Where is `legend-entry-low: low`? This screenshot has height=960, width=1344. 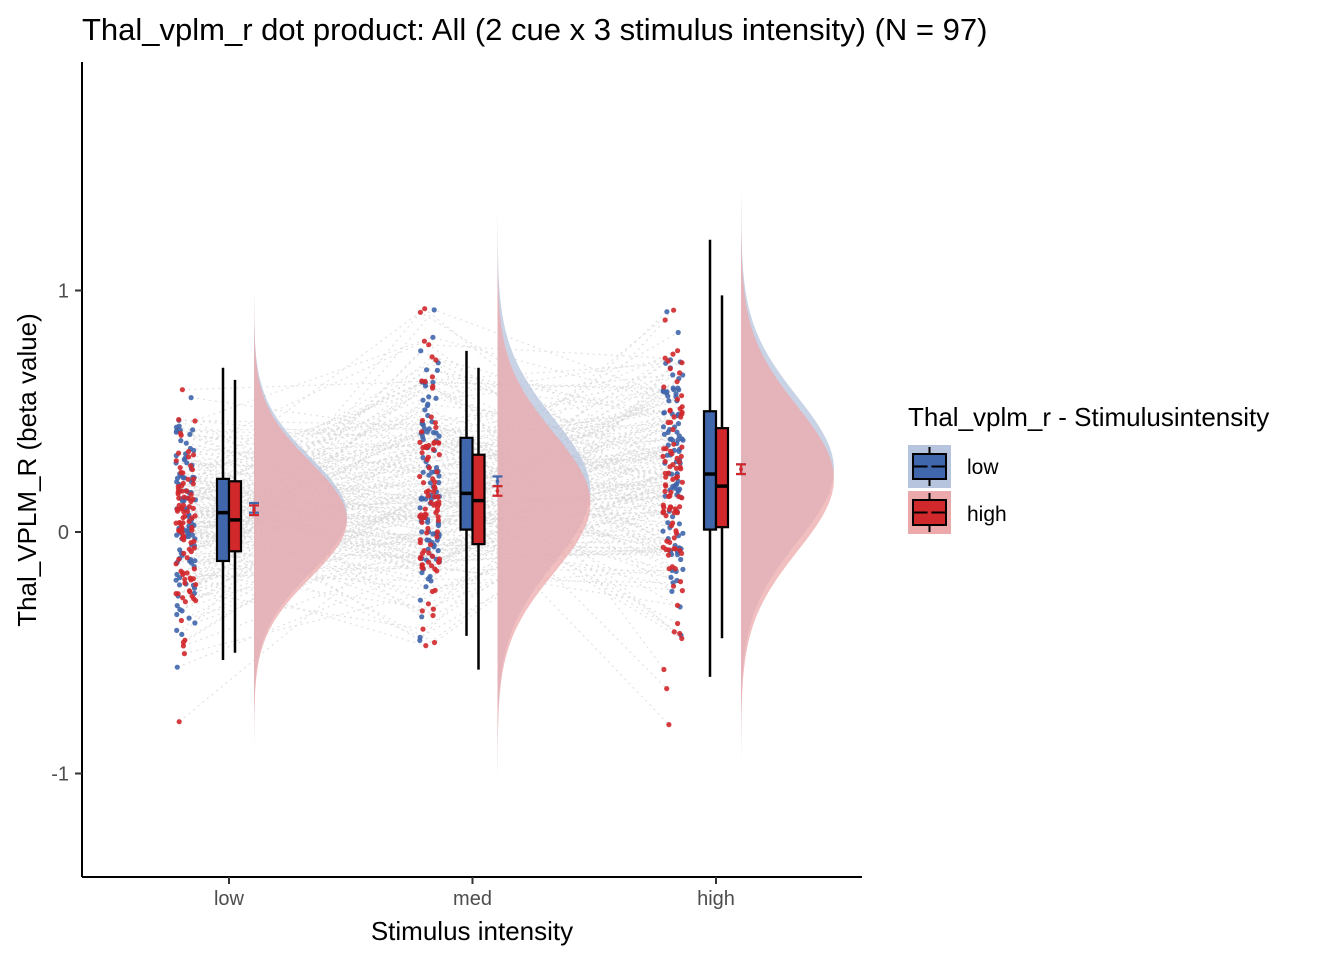 legend-entry-low: low is located at coordinates (953, 466).